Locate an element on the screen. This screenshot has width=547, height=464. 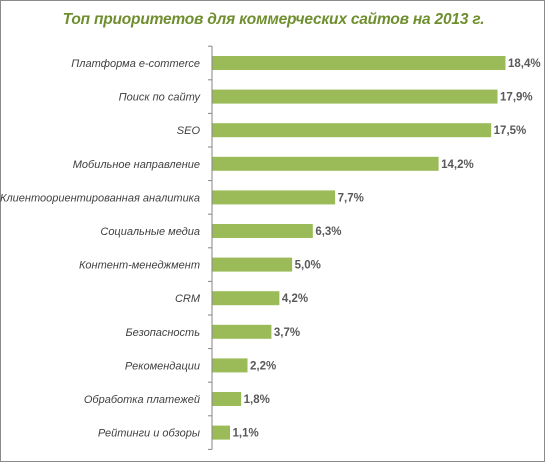
category-label: Клиентоориентированная аналитика is located at coordinates (100, 198).